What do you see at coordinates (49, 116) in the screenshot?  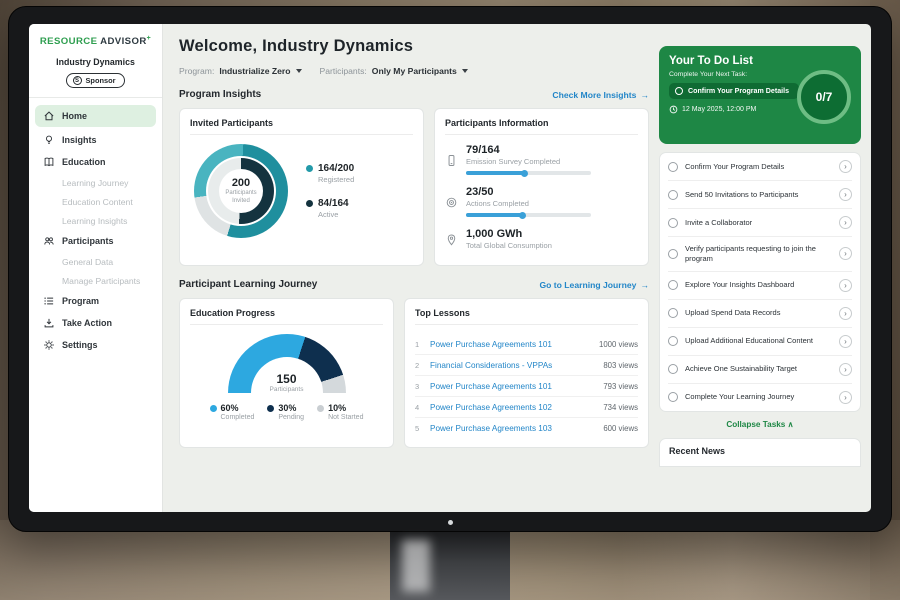 I see `home-icon` at bounding box center [49, 116].